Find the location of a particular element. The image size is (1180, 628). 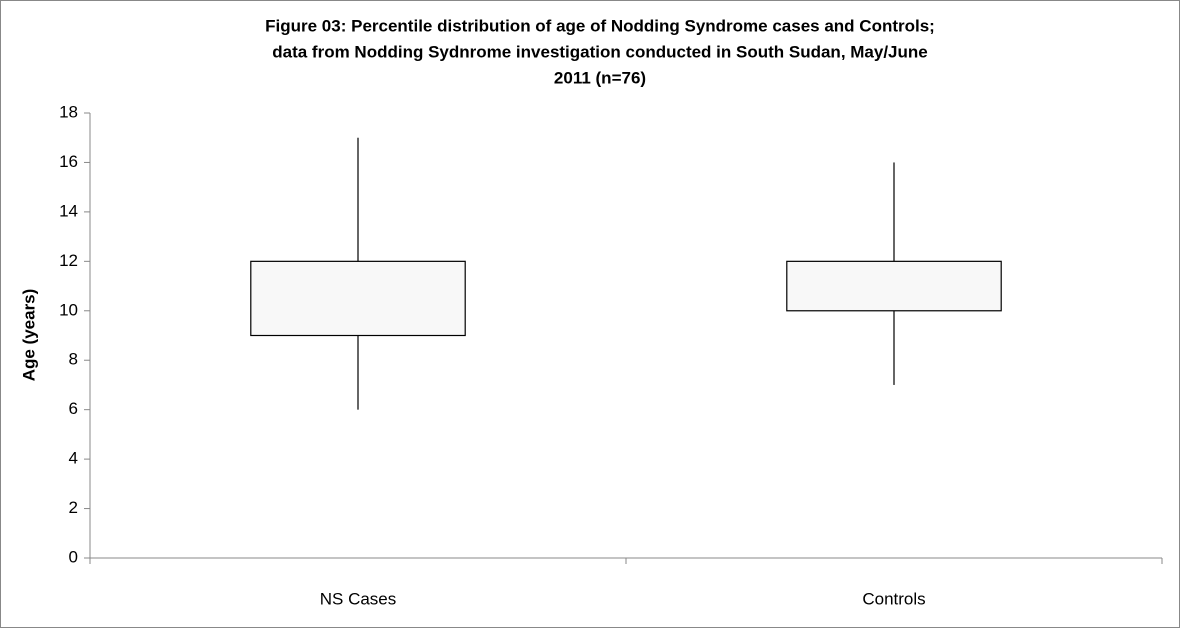

y-tick-label: 16 is located at coordinates (68, 161).